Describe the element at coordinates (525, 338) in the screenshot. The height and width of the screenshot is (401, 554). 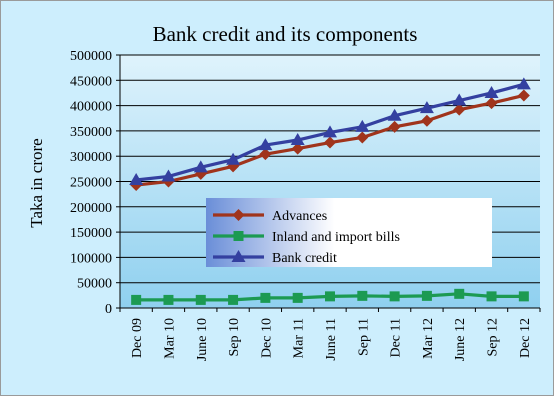
I see `x-tick-label: Dec 12` at that location.